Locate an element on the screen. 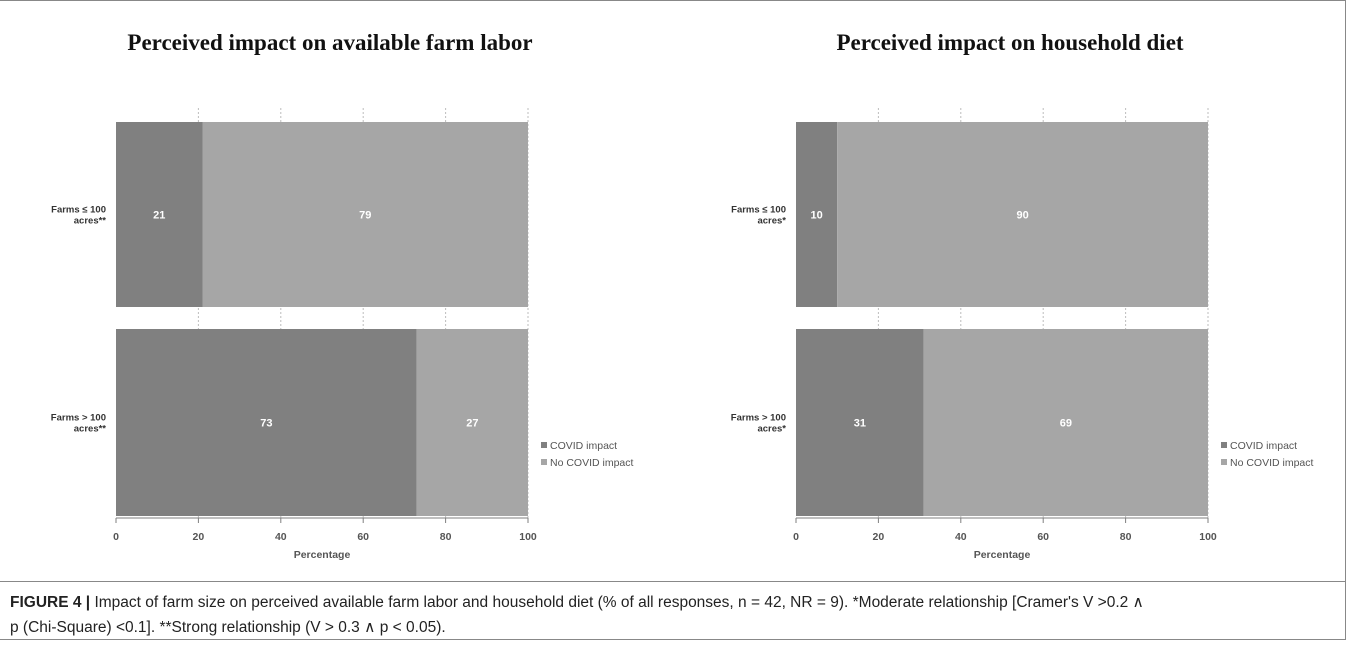 The image size is (1360, 655). category-label: Farms > 100 acres* is located at coordinates (759, 424).